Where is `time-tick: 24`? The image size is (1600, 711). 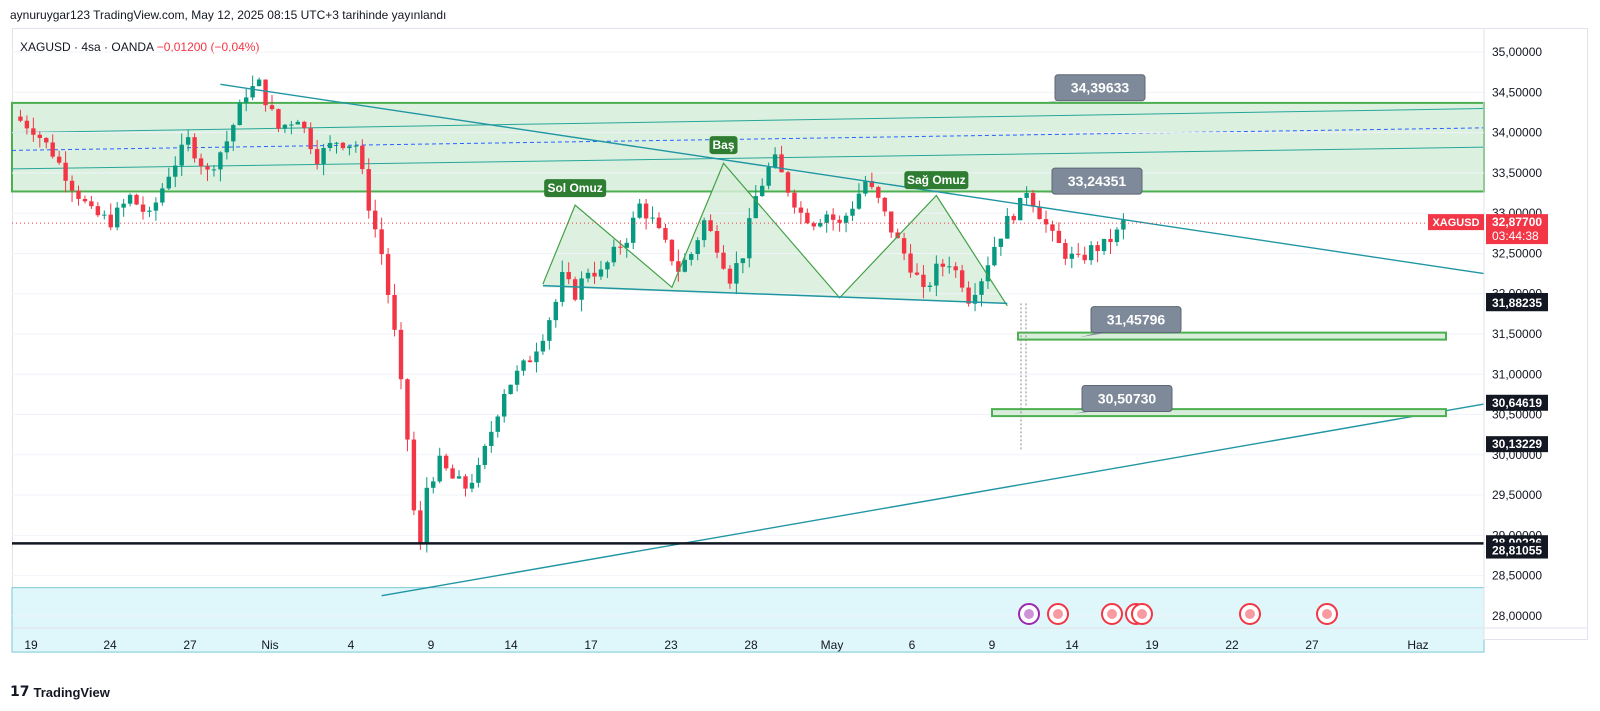 time-tick: 24 is located at coordinates (110, 645).